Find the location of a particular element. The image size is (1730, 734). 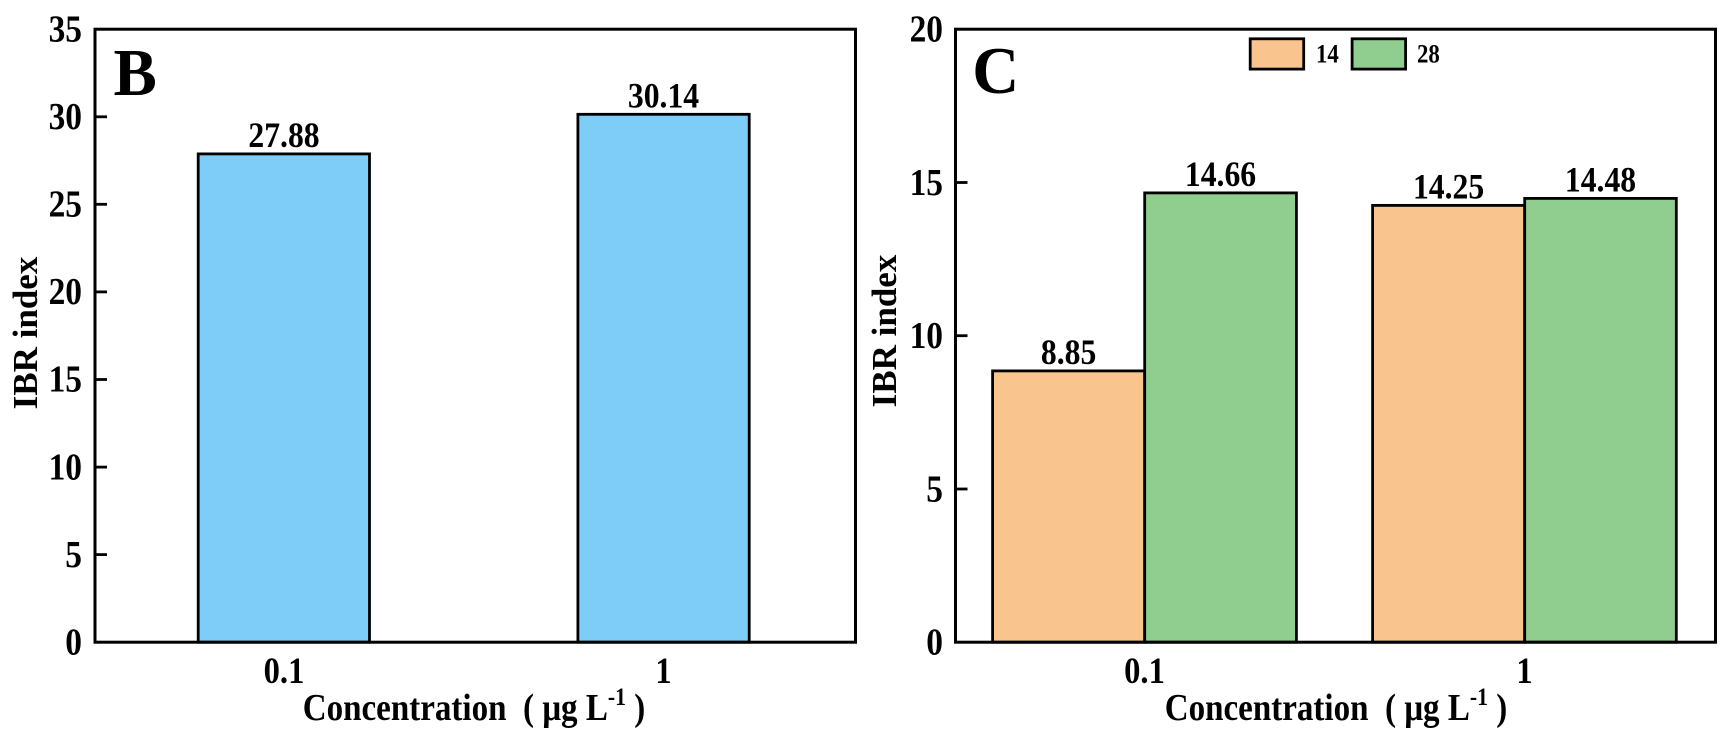

svg-text: 30 is located at coordinates (65, 116).